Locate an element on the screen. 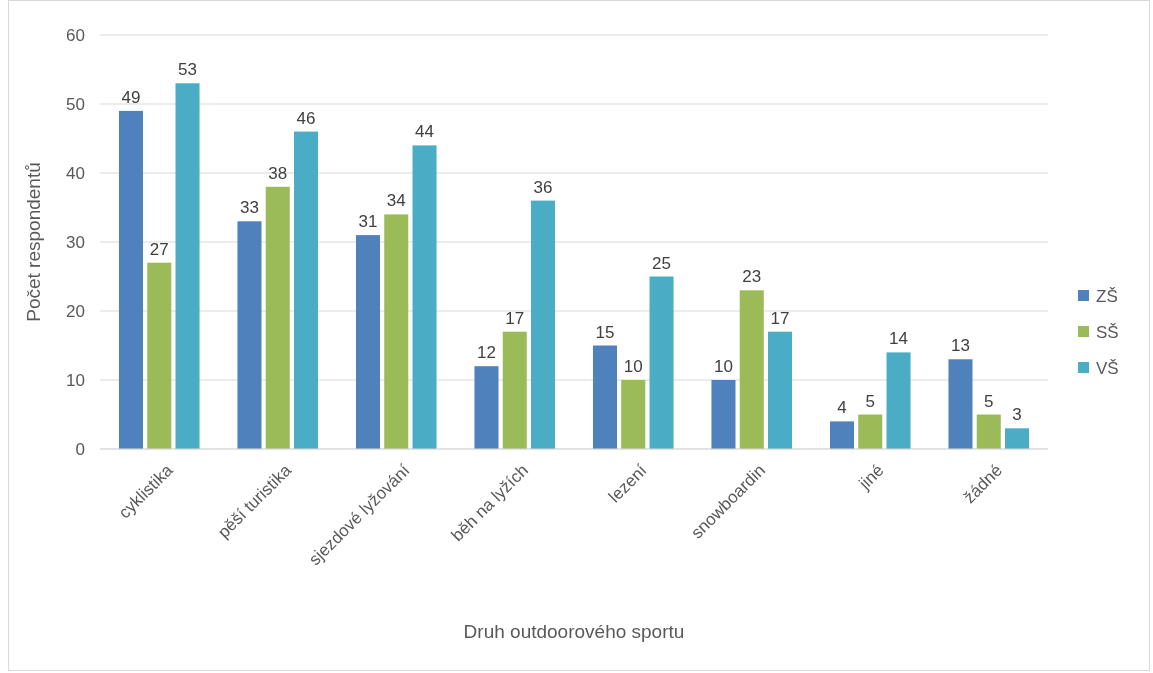 This screenshot has width=1153, height=673. y-tick-label: 50 is located at coordinates (75, 104).